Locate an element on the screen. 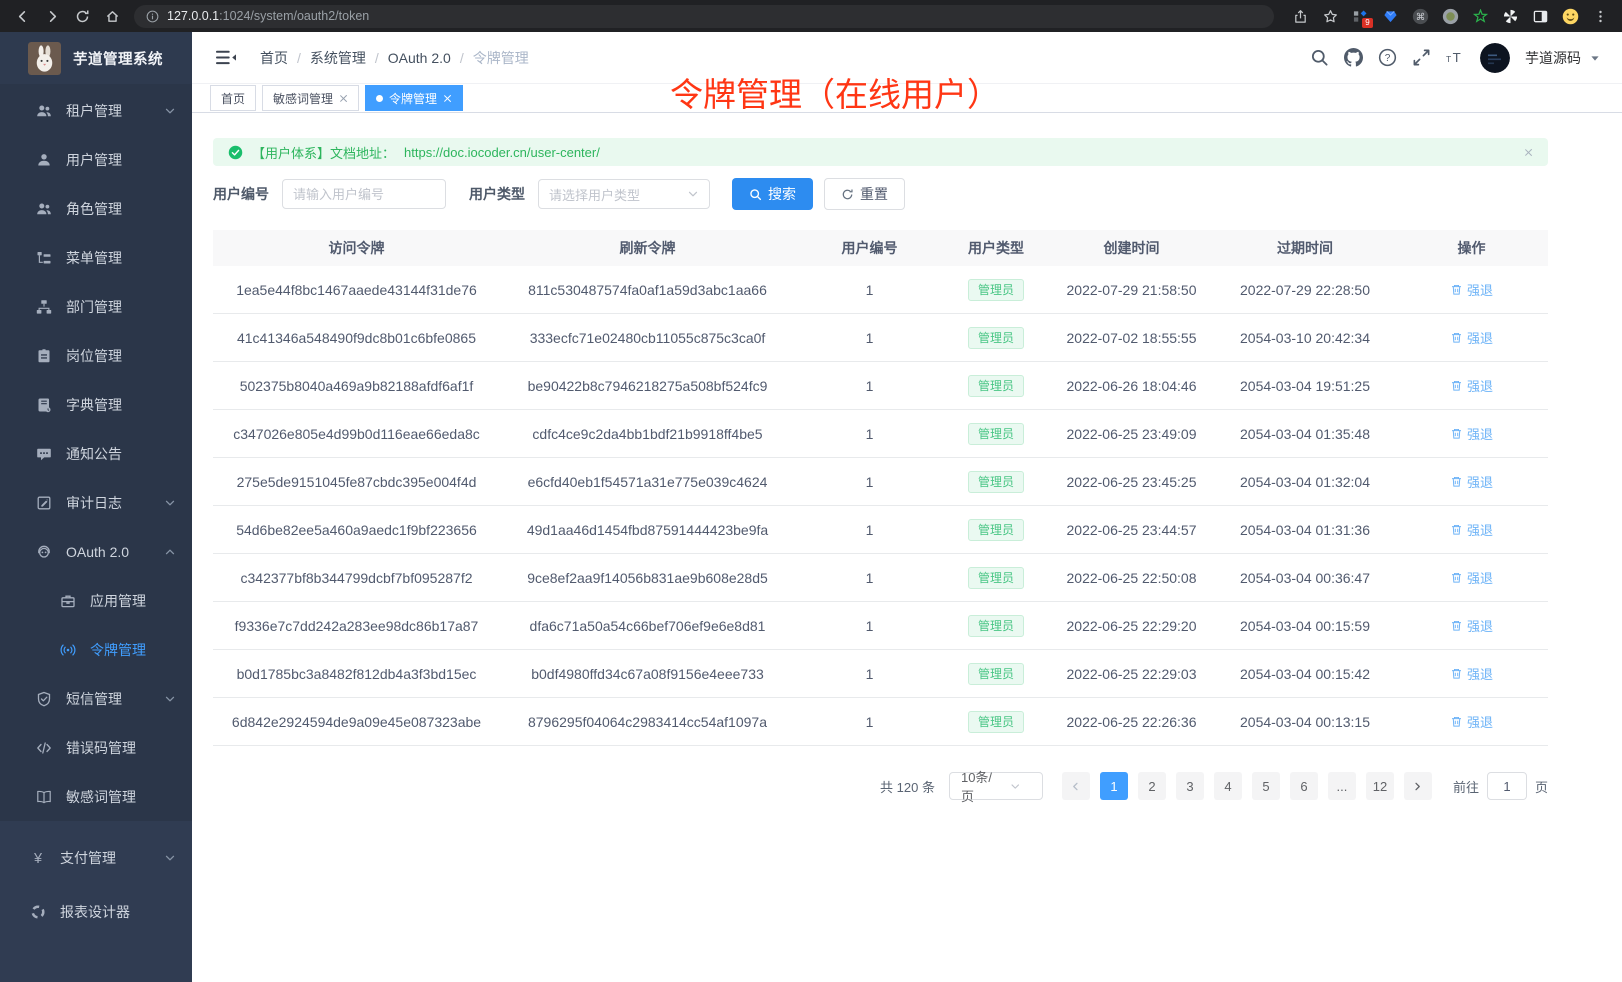 Image resolution: width=1622 pixels, height=982 pixels. goto-label: 前往 is located at coordinates (1465, 787).